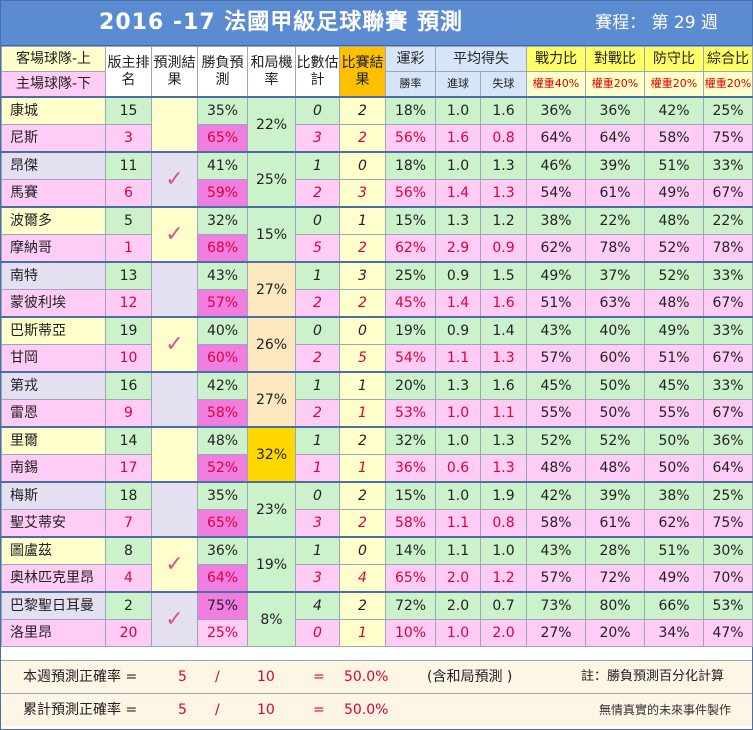 This screenshot has height=730, width=753. I want to click on rank: 19, so click(128, 330).